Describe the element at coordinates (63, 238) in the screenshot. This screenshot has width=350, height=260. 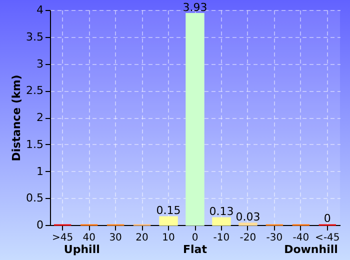
I see `x-tick-label: >45` at that location.